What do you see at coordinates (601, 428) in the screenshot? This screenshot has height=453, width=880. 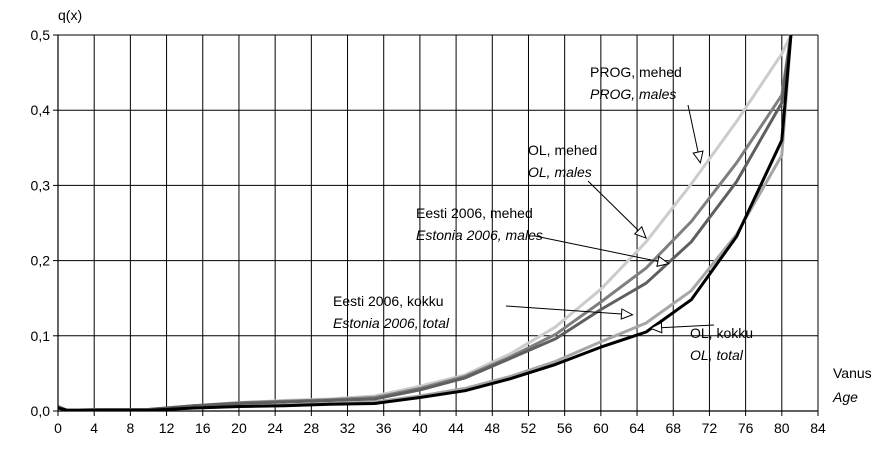 I see `x-tick-label: 60` at bounding box center [601, 428].